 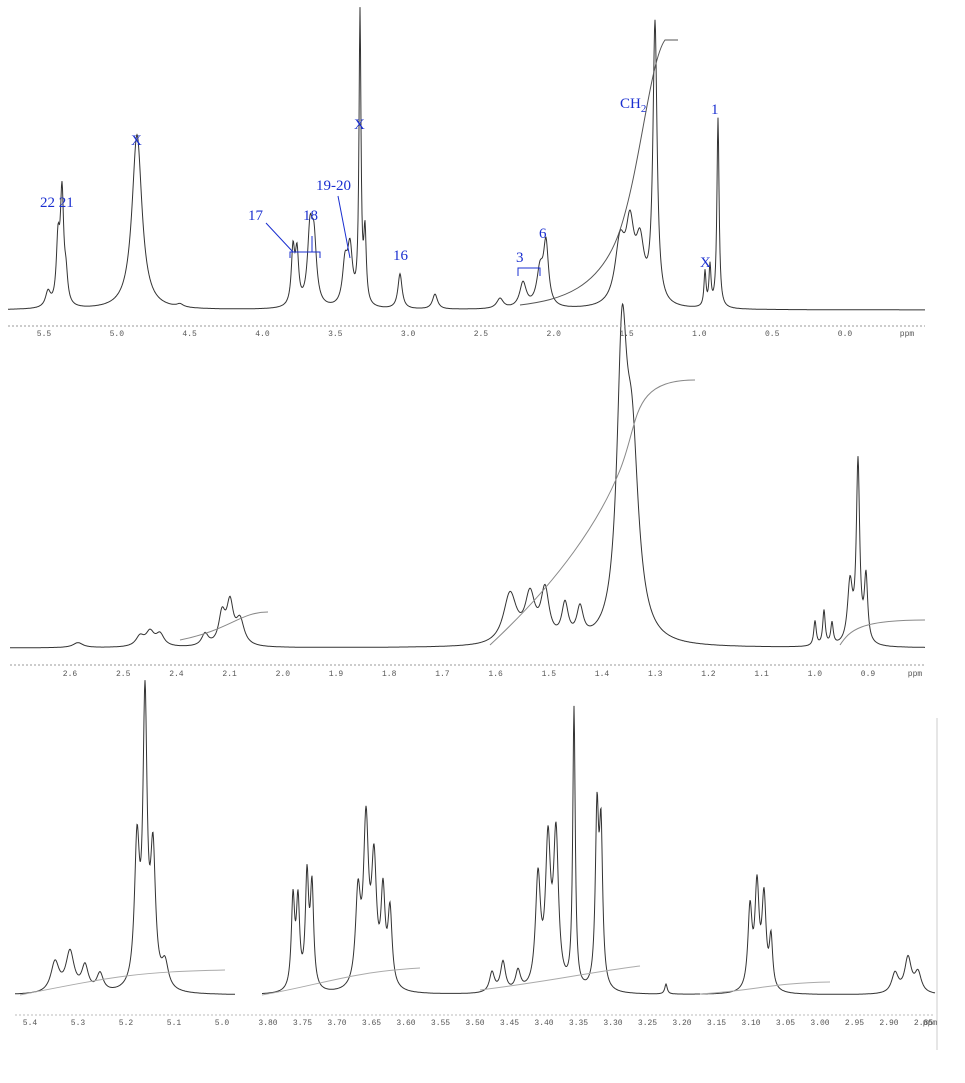 What do you see at coordinates (44, 334) in the screenshot?
I see `tick-label: 5.5` at bounding box center [44, 334].